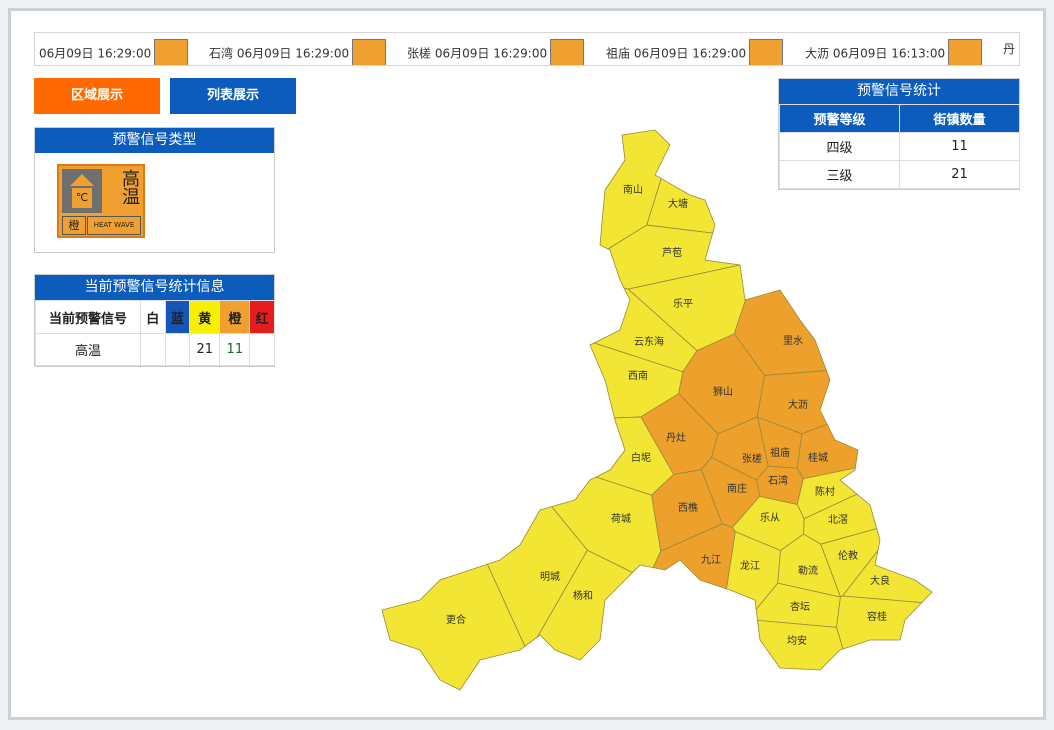 The image size is (1054, 730). I want to click on town-label: 乐从, so click(770, 518).